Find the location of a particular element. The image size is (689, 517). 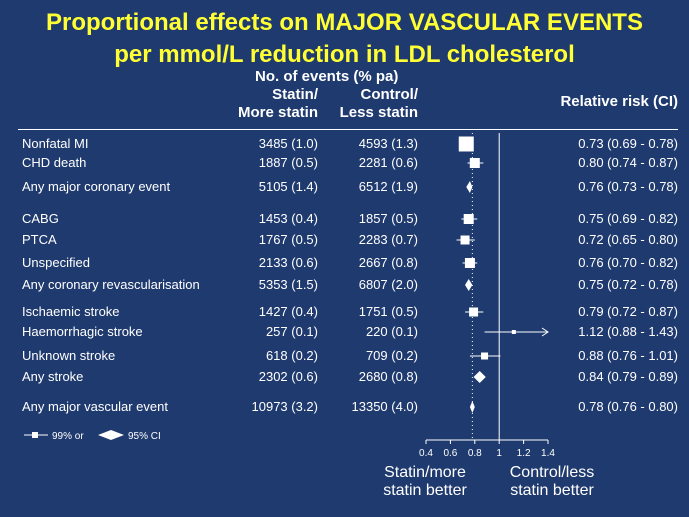

row-label: Any major coronary event is located at coordinates (96, 186).